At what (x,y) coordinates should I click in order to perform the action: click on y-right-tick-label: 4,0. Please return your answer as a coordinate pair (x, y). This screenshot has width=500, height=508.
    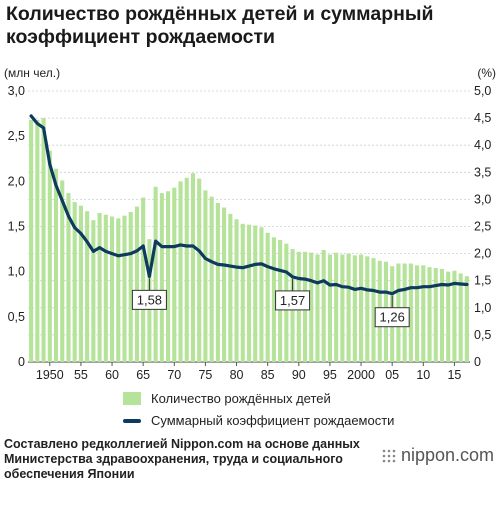
    Looking at the image, I should click on (482, 145).